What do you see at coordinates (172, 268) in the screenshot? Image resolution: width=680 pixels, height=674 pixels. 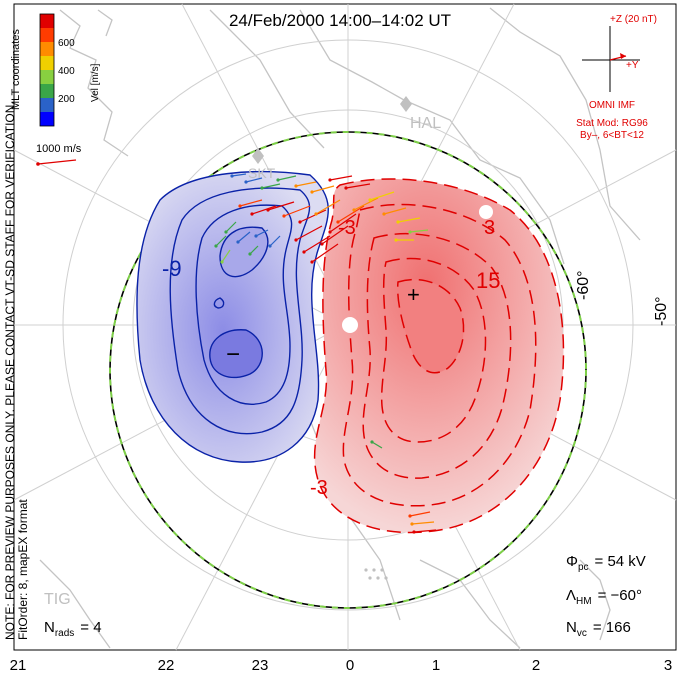 I see `contour-label-negative: -9` at bounding box center [172, 268].